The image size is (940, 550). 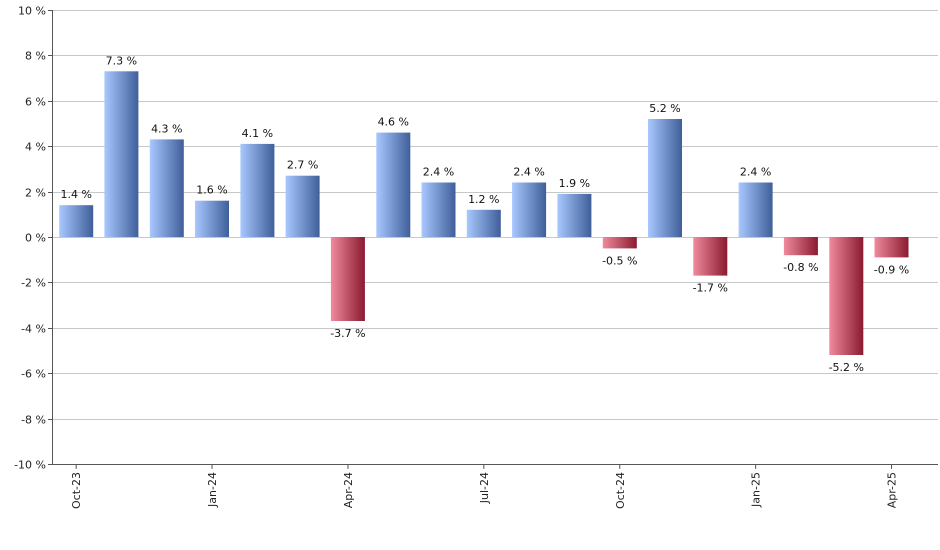 What do you see at coordinates (35, 193) in the screenshot?
I see `y-tick-label: 2 %` at bounding box center [35, 193].